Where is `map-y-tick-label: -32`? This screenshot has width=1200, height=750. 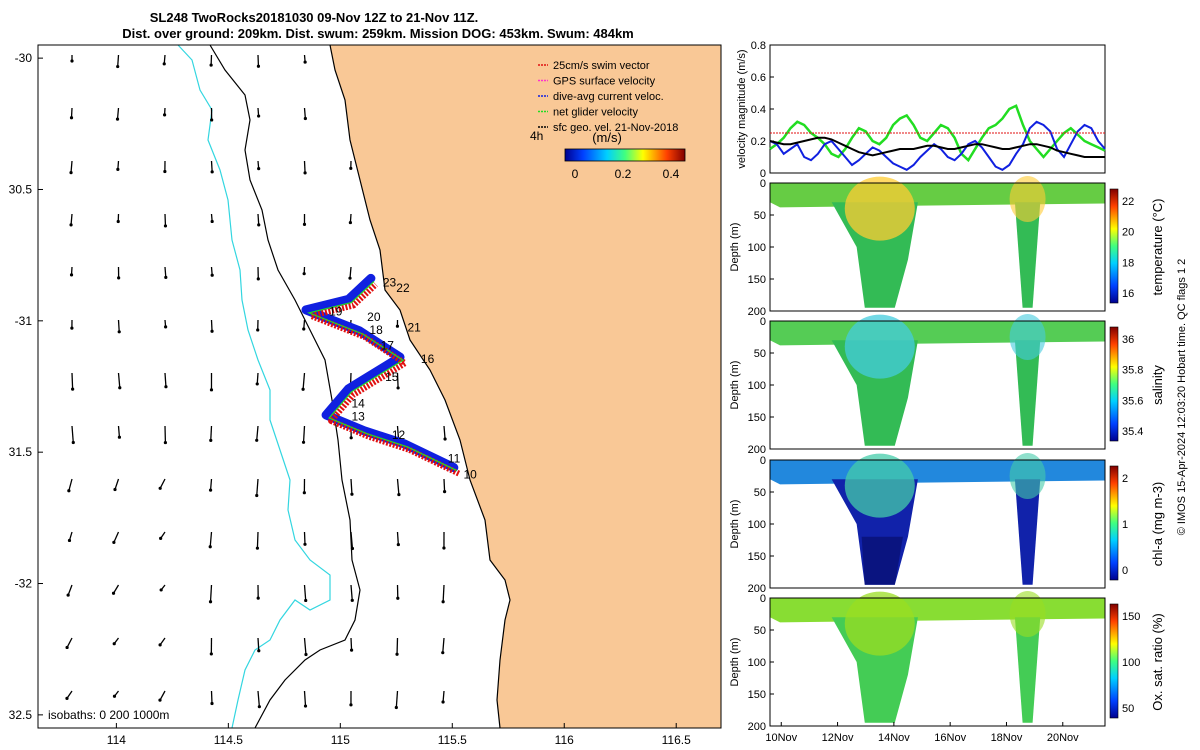
map-y-tick-label: -32 is located at coordinates (24, 584).